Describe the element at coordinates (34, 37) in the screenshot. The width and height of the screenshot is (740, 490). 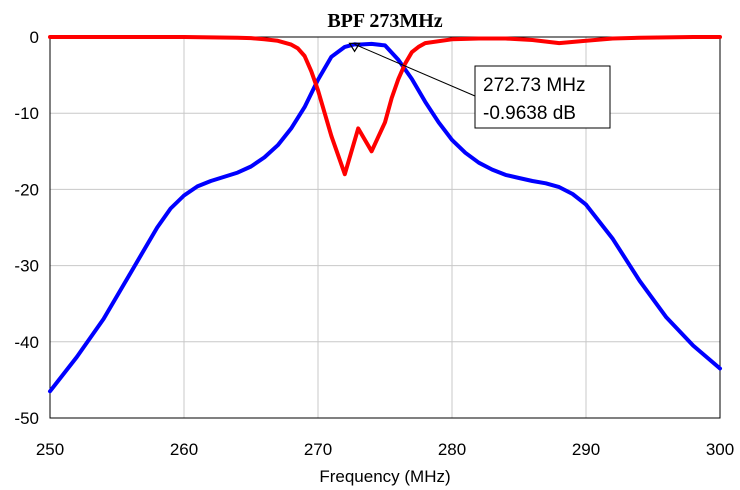
I see `y-tick-label: 0` at that location.